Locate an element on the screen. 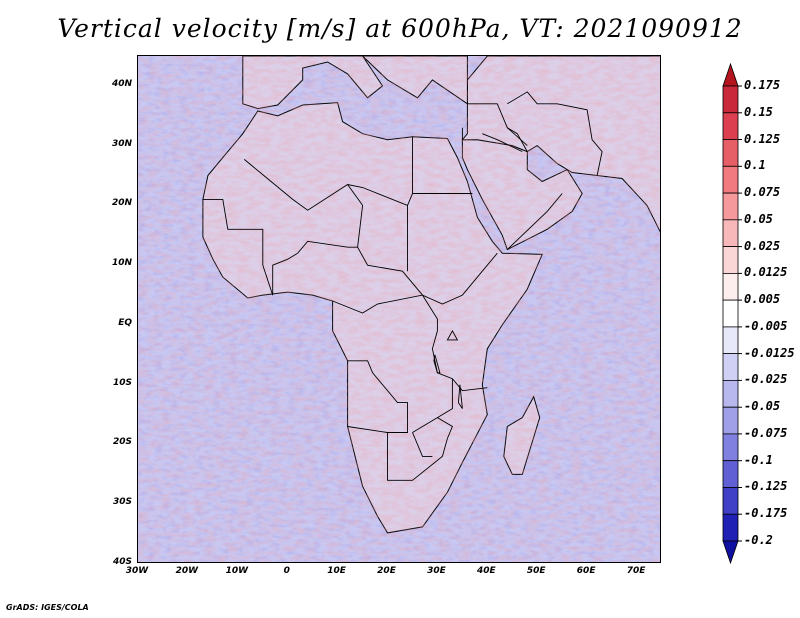 This screenshot has width=800, height=618. lon-tick-label: 70E is located at coordinates (636, 571).